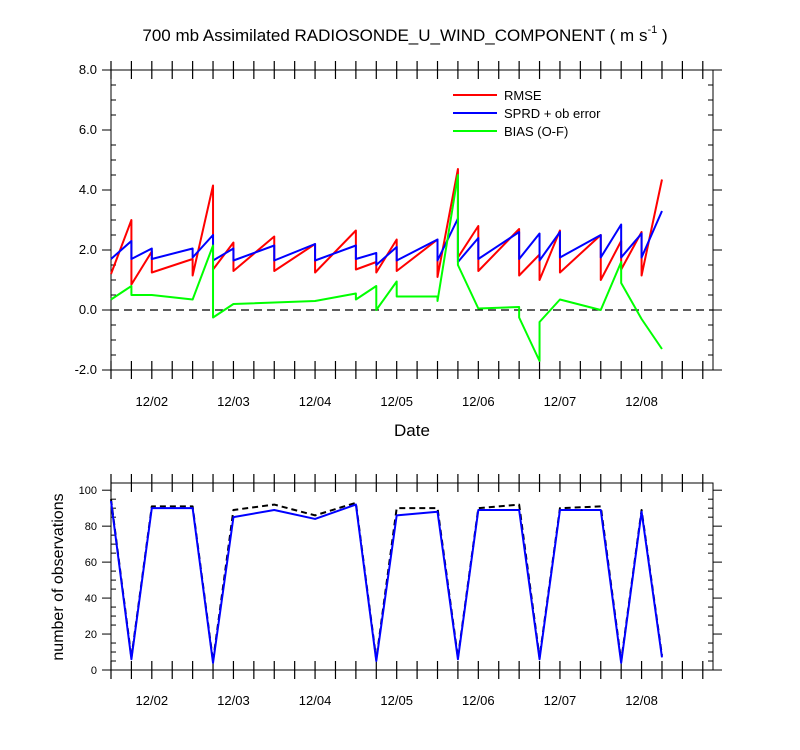 The image size is (800, 750). Describe the element at coordinates (662, 35) in the screenshot. I see `chart-title-close: )` at that location.